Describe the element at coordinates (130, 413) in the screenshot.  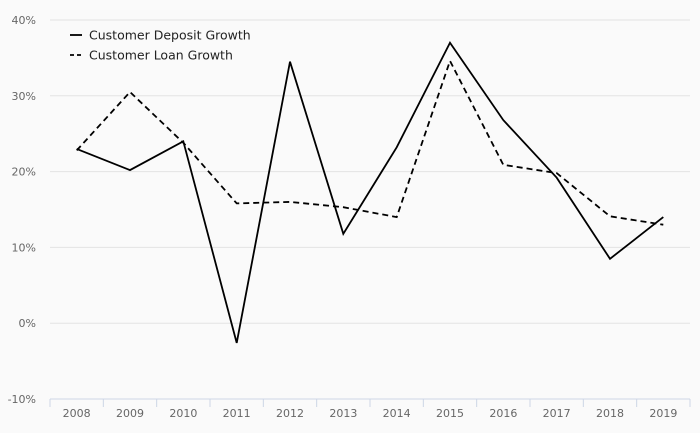
I see `x-tick-label: 2009` at that location.